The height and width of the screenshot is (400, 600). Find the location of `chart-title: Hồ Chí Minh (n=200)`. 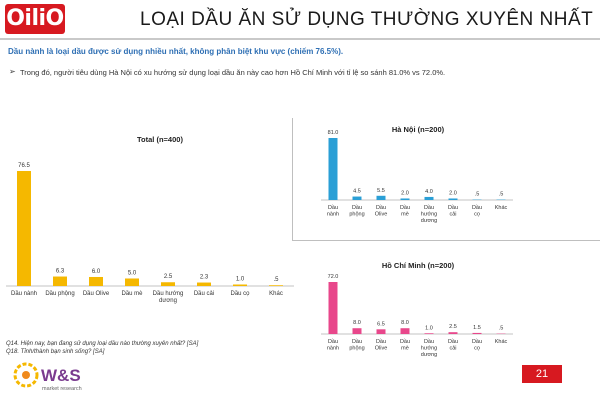

chart-title: Hồ Chí Minh (n=200) is located at coordinates (418, 265).